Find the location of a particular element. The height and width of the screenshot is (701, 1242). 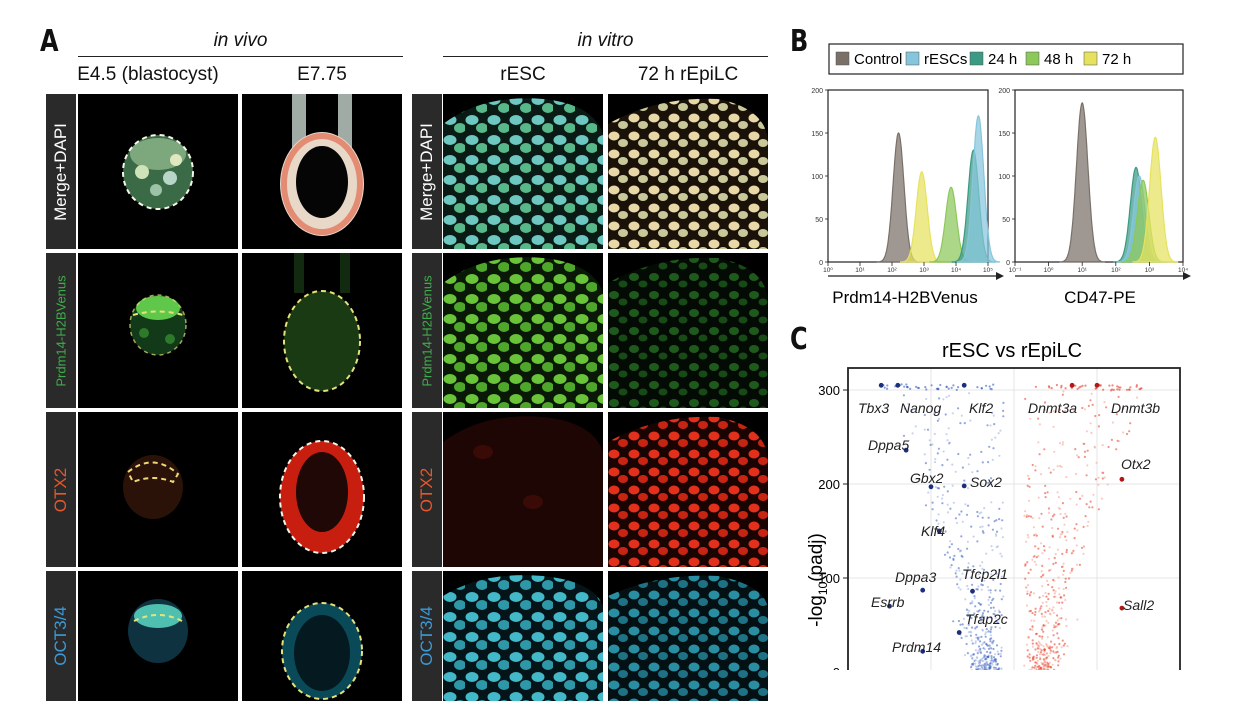

gene-point-nanog is located at coordinates (898, 385).